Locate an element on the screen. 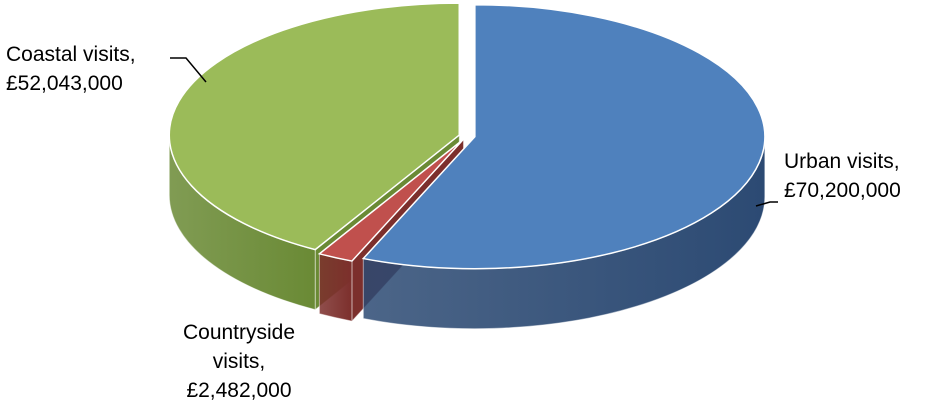 The image size is (933, 415). data-label-coastal-line-2: £52,043,000 is located at coordinates (64, 83).